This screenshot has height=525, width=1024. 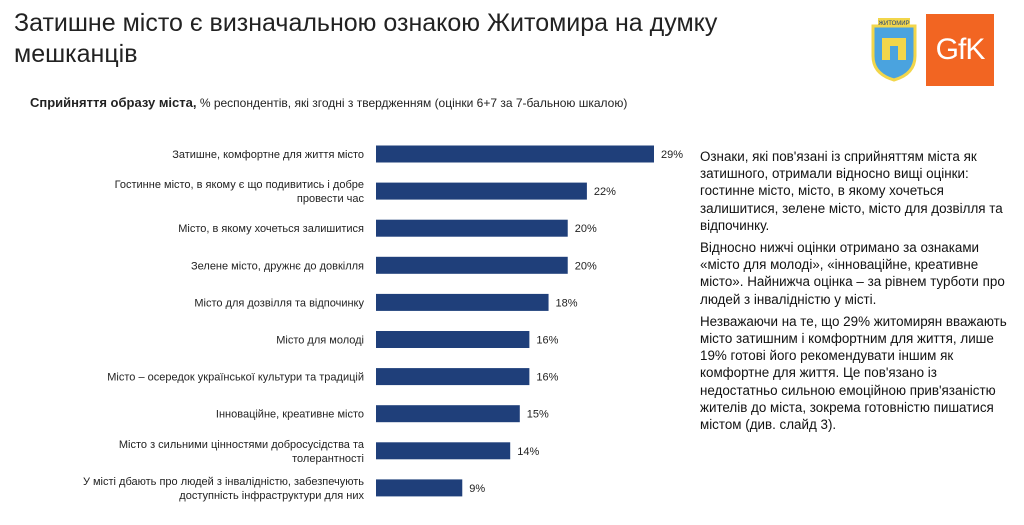 I want to click on value-label-7: 16%, so click(x=547, y=378).